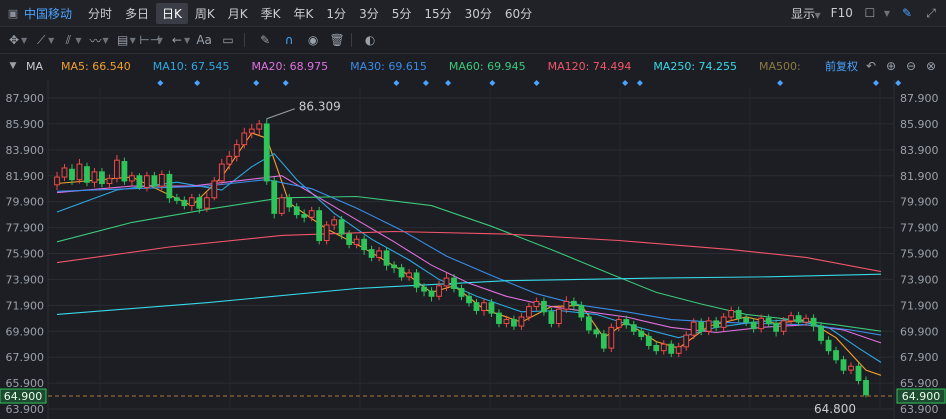 Image resolution: width=946 pixels, height=419 pixels. I want to click on last-price-tag-right, so click(921, 396).